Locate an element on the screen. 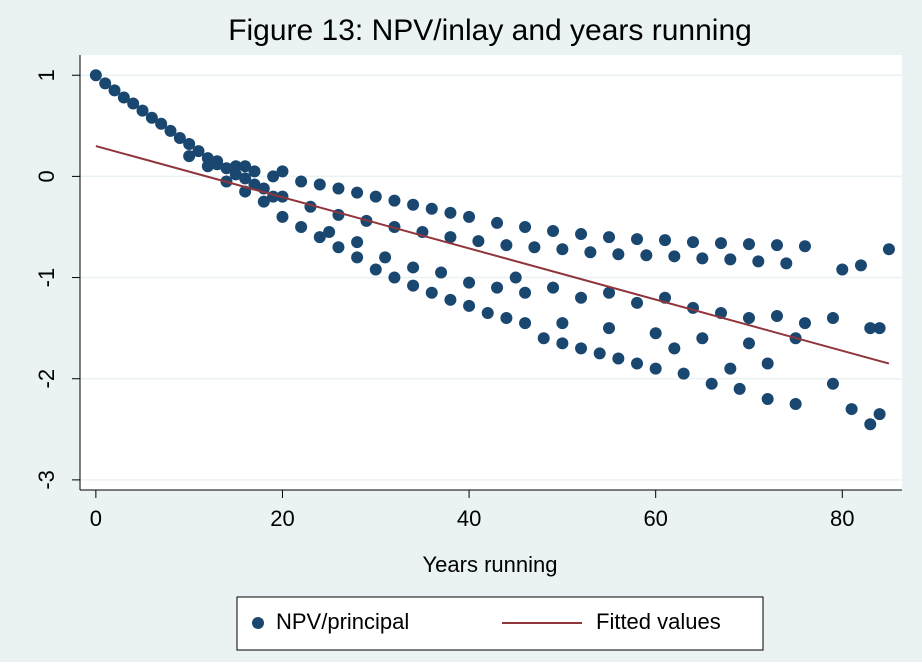 The width and height of the screenshot is (922, 667). x-tick-label: 0 is located at coordinates (96, 518).